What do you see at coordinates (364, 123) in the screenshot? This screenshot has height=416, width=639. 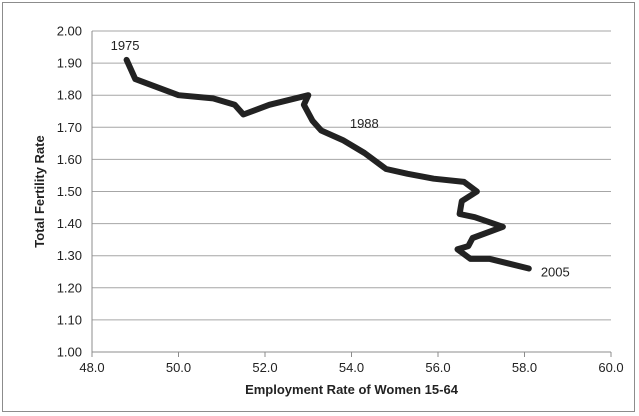 I see `year-annotation: 1988` at bounding box center [364, 123].